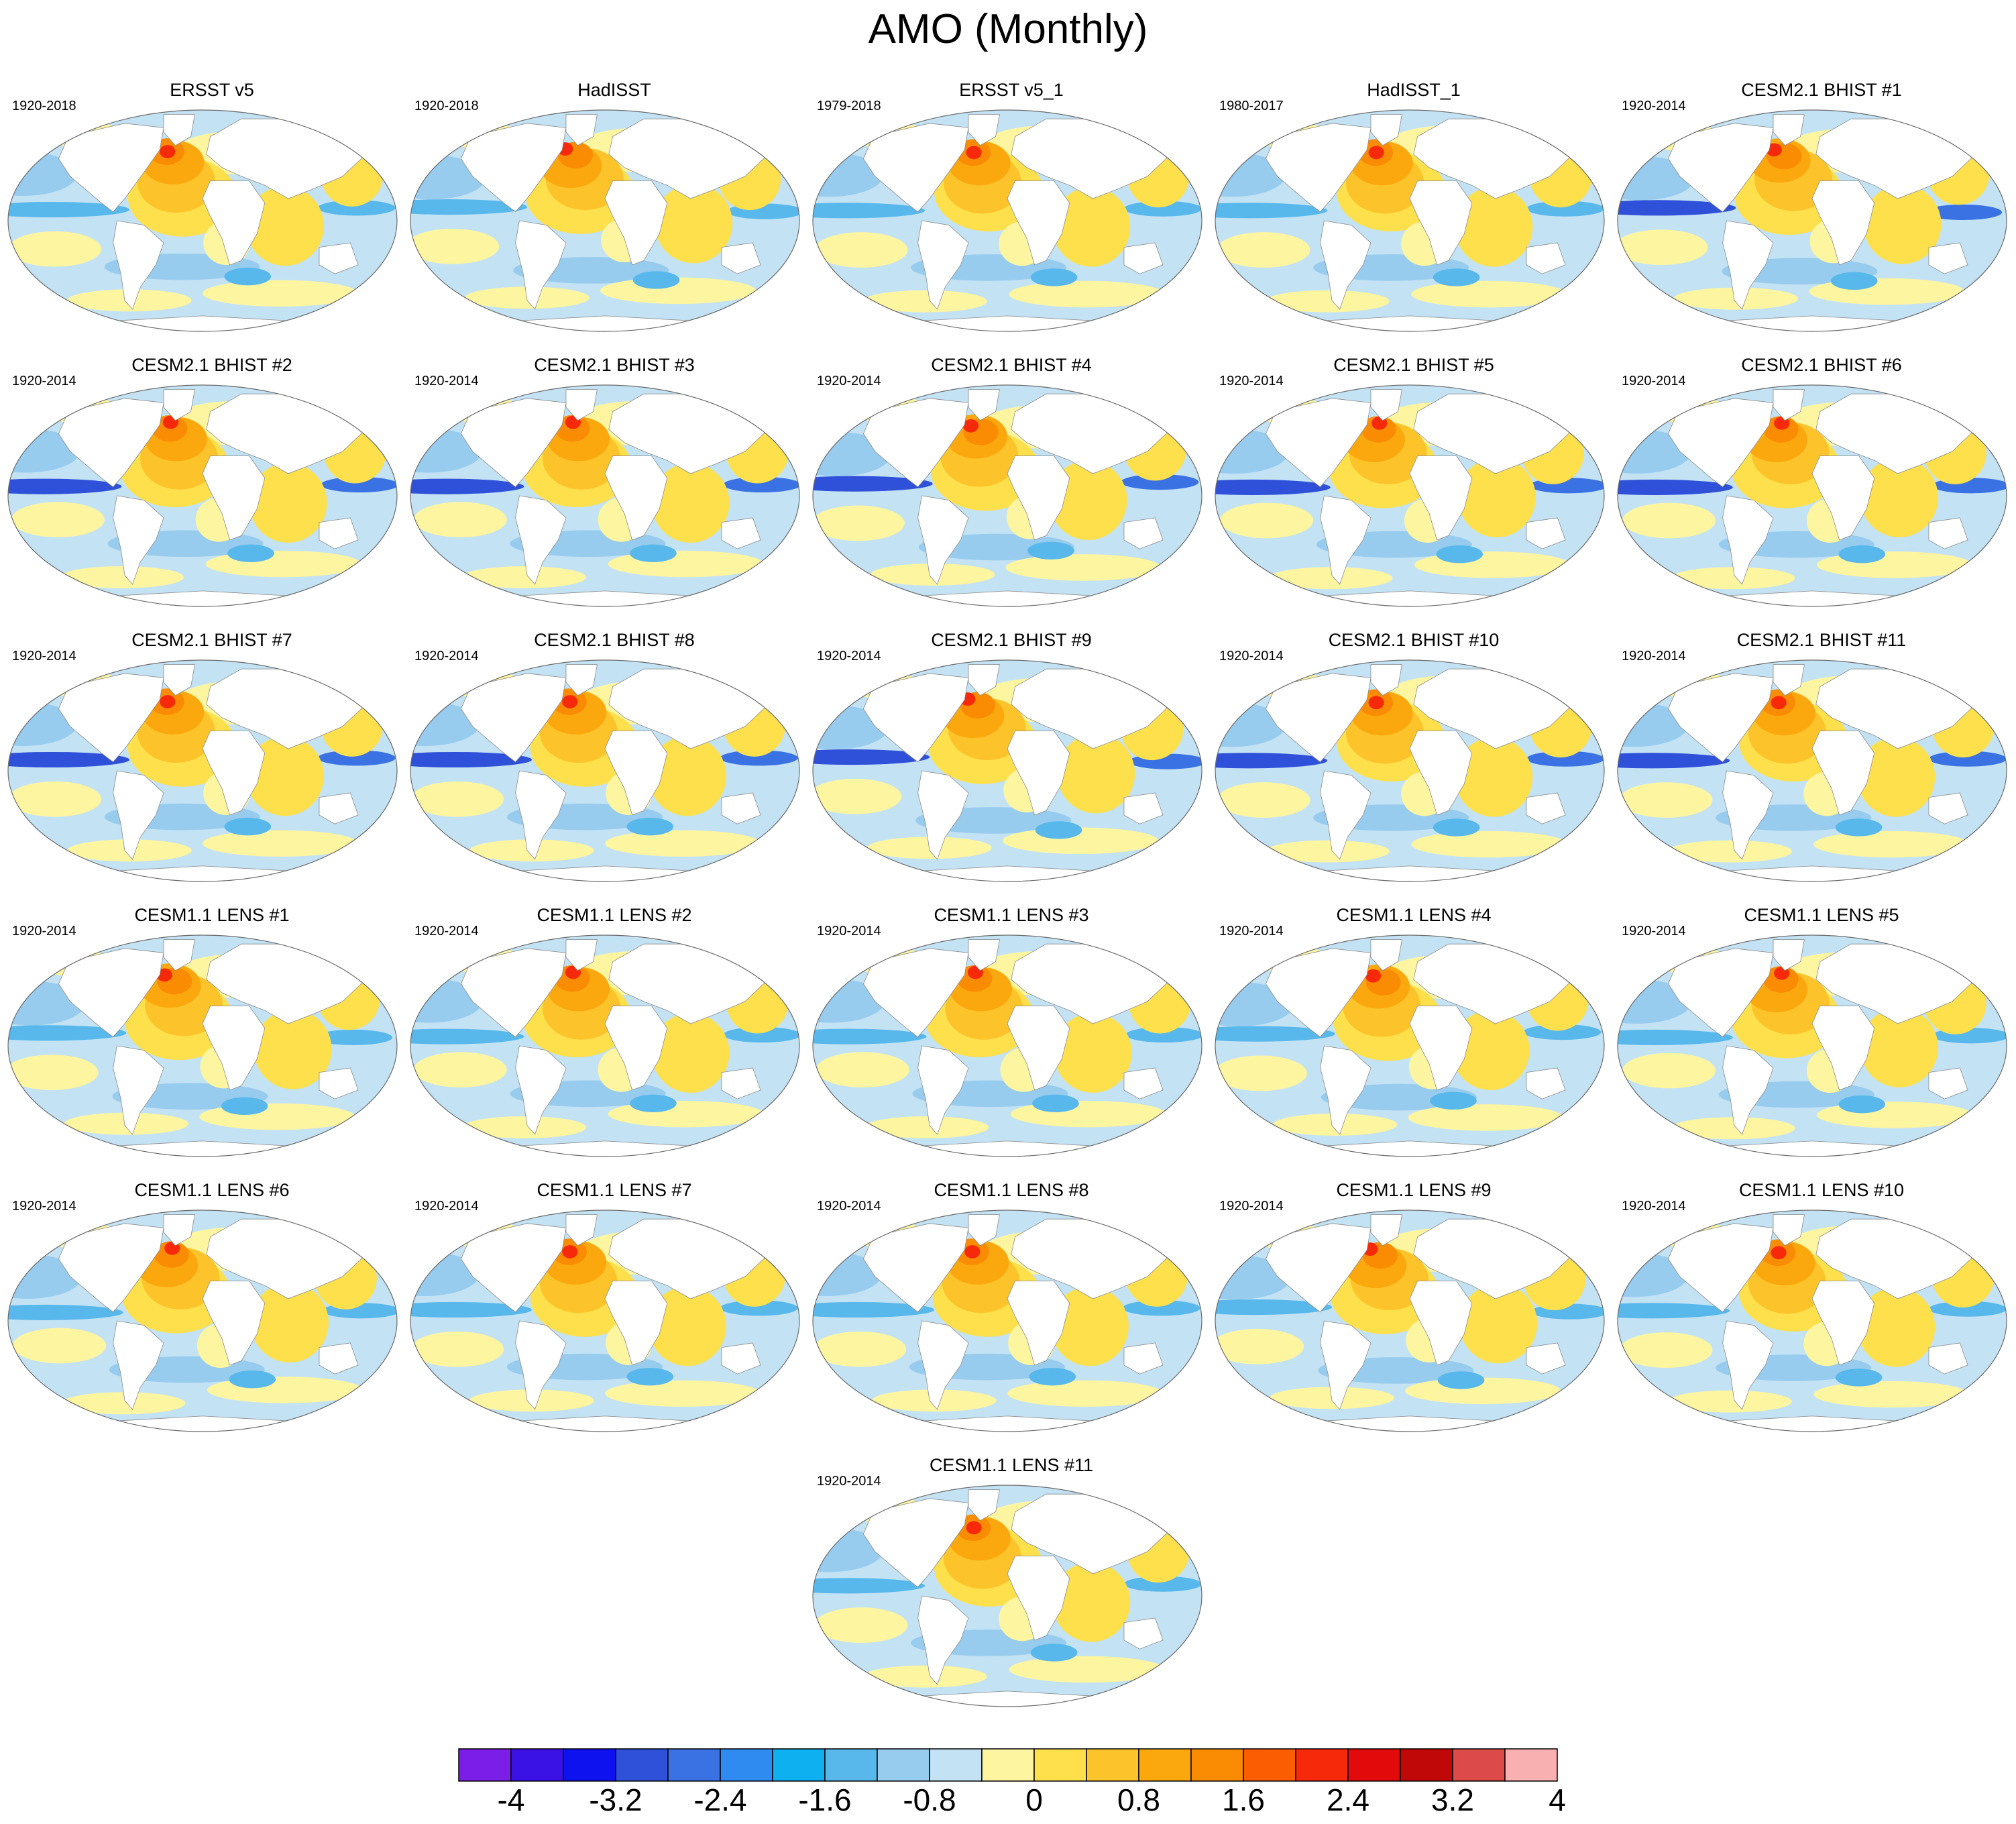 This screenshot has height=1824, width=2016. I want to click on colorbar-tick-label: 1.6, so click(1243, 1799).